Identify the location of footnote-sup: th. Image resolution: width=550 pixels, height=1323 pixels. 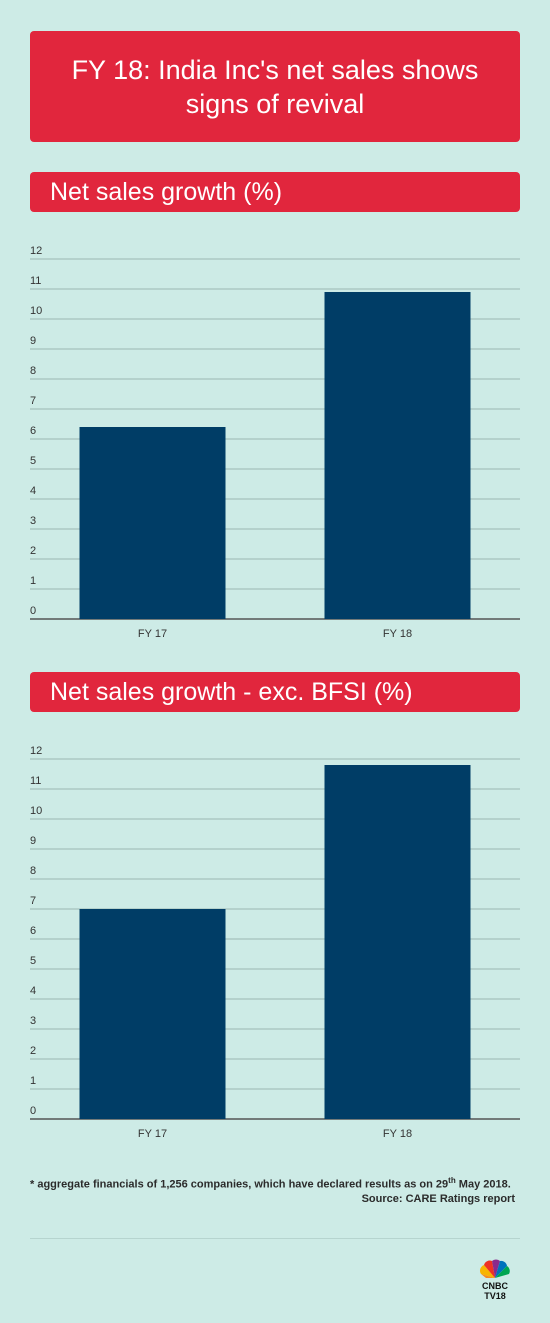
(452, 1180).